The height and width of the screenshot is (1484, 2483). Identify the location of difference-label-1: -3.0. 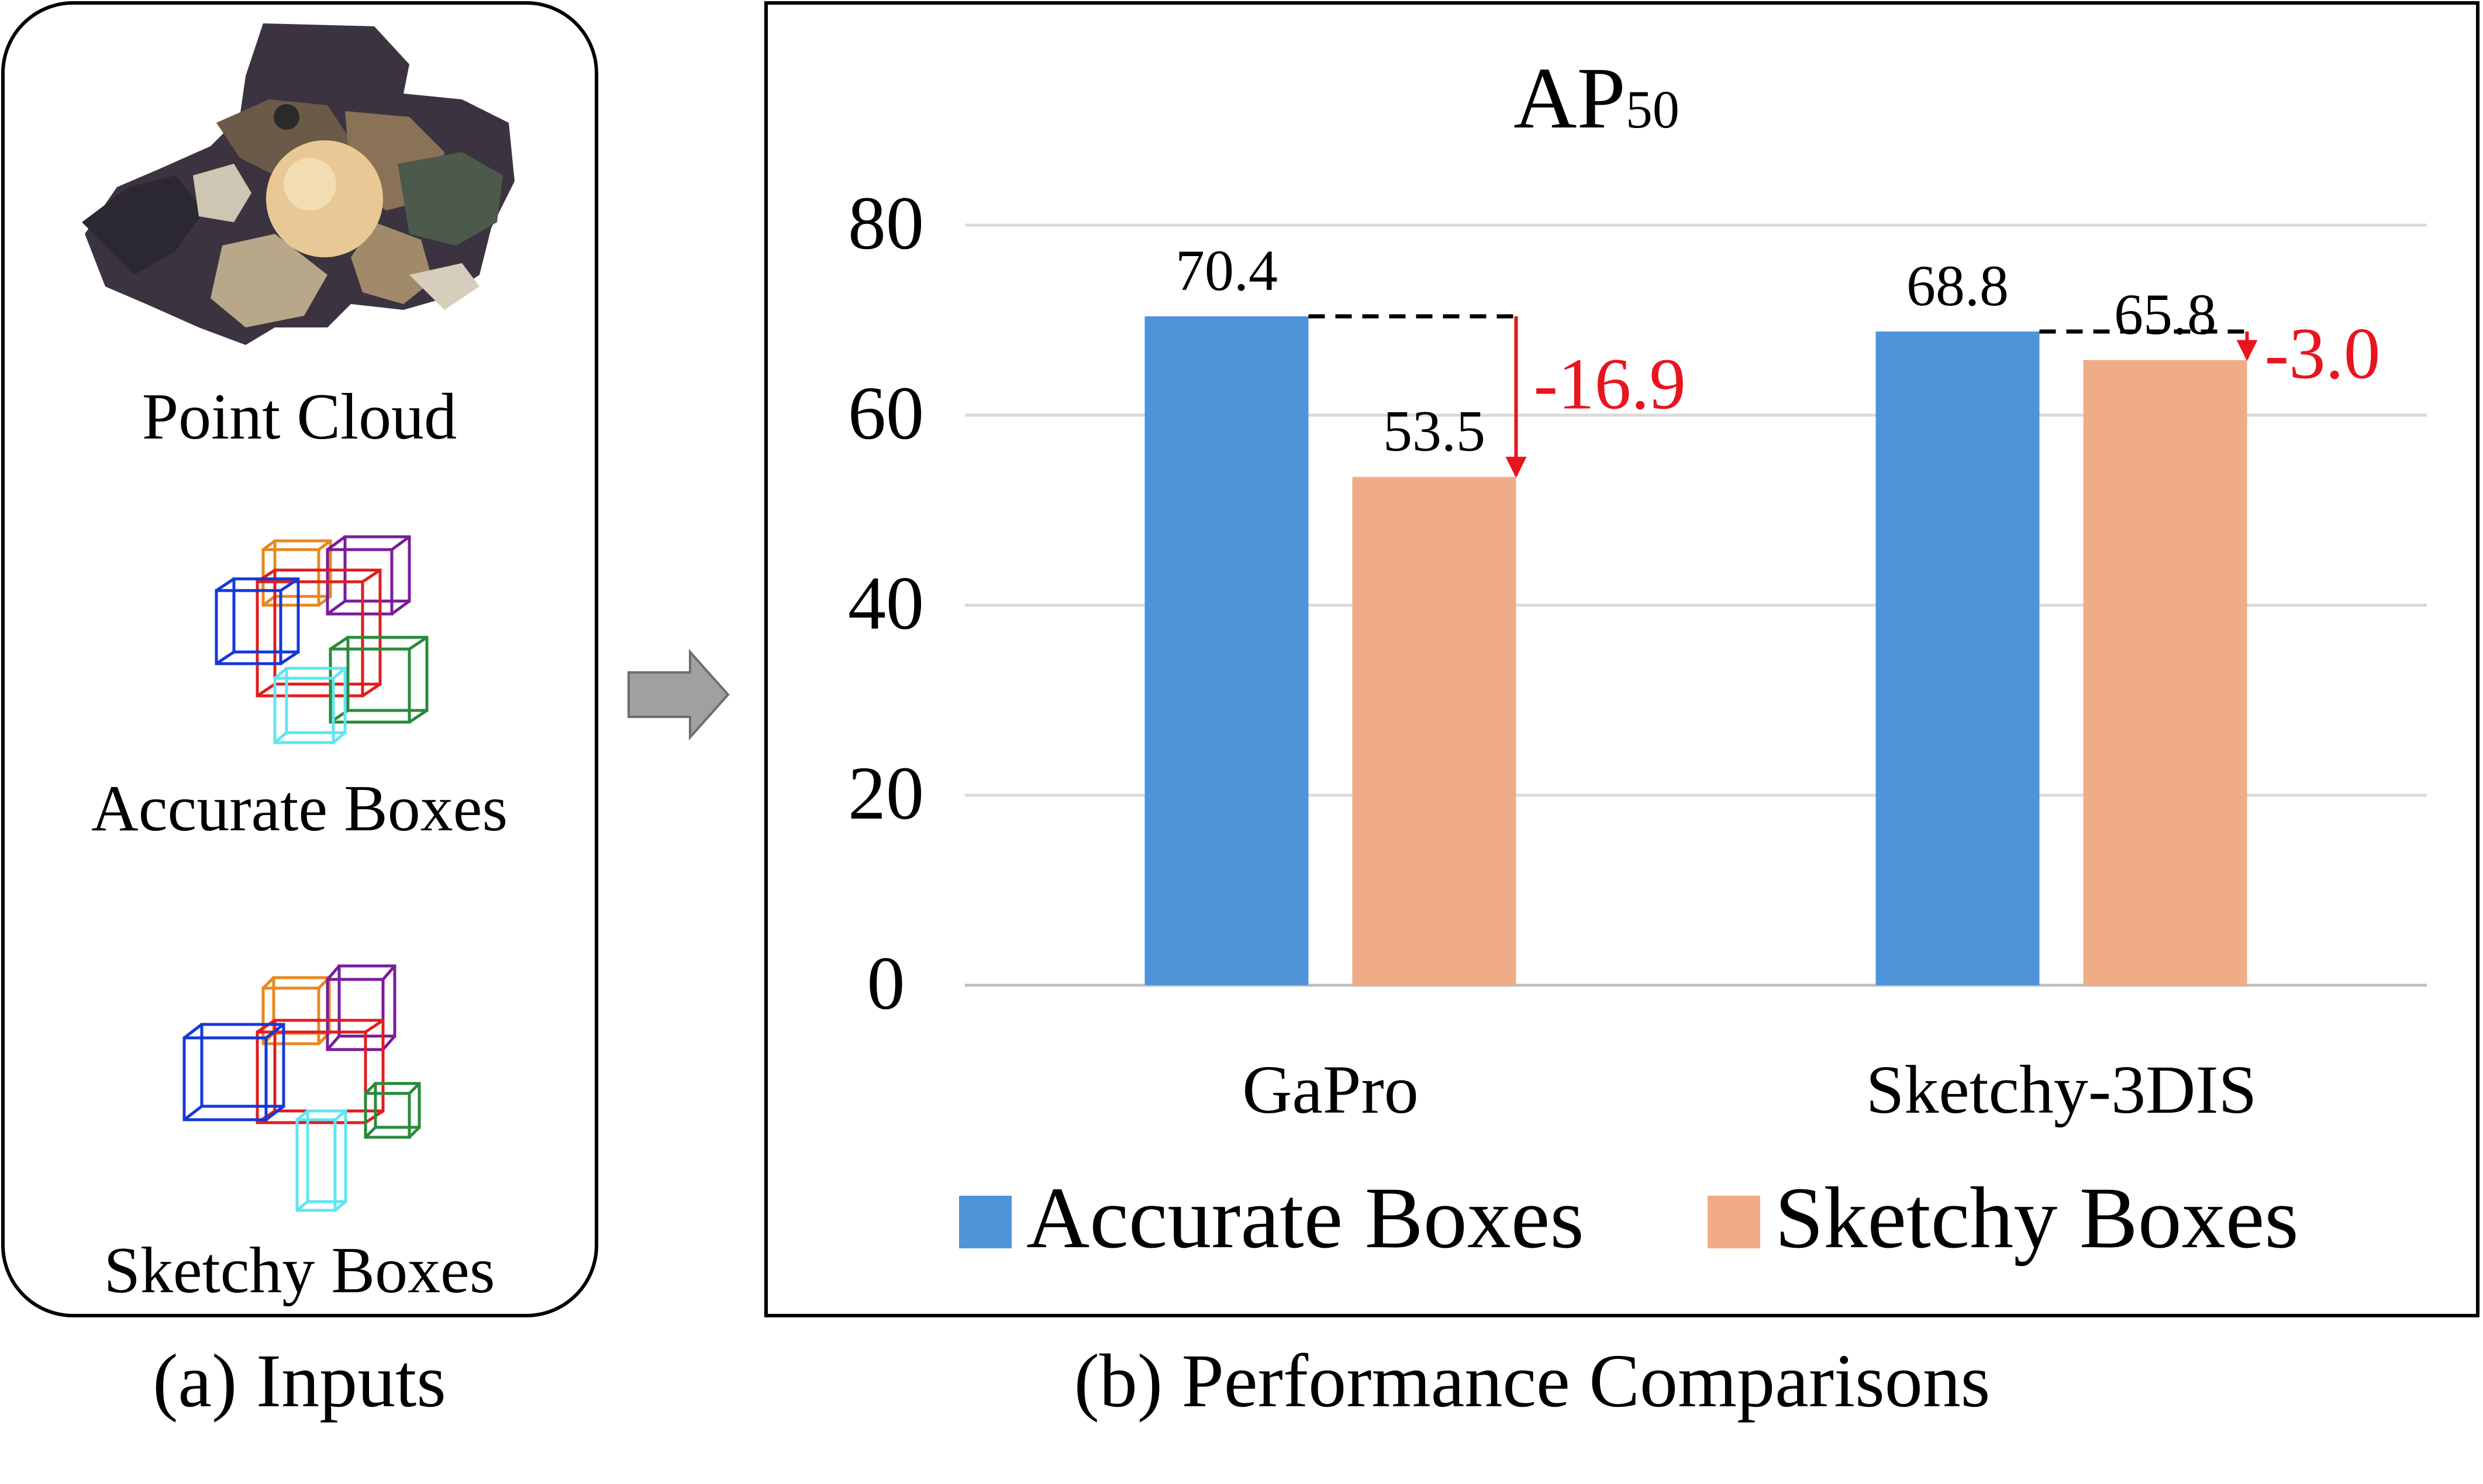
(2323, 353).